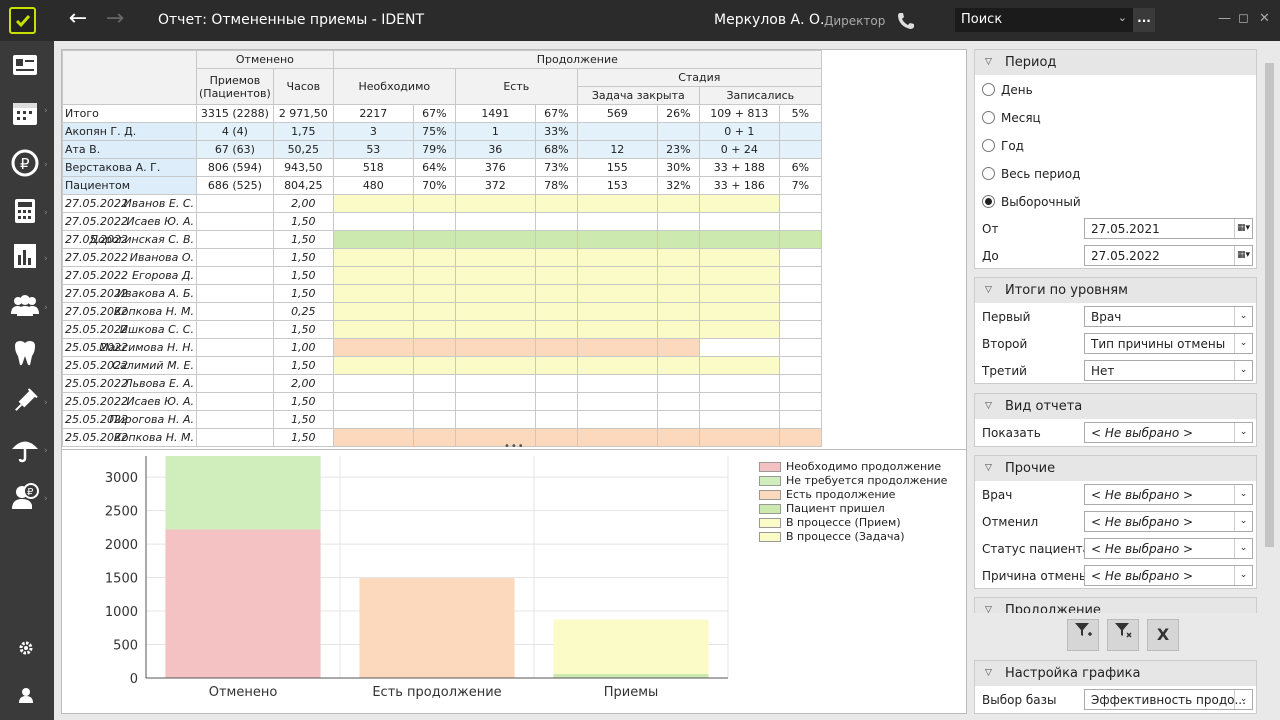  I want to click on tooth-icon, so click(25, 353).